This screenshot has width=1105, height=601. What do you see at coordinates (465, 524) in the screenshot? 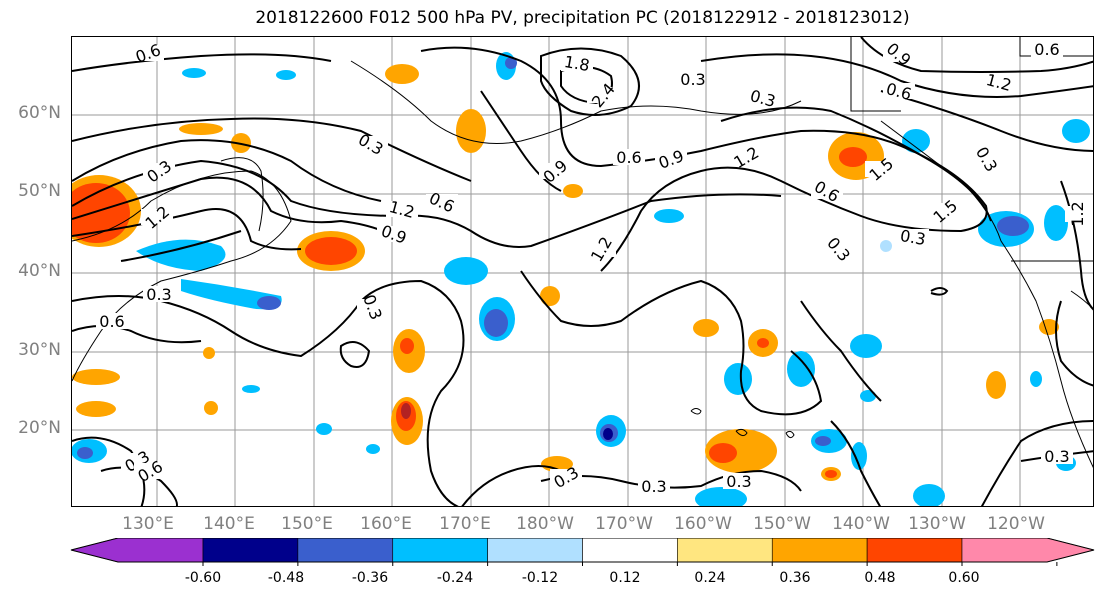
I see `lon-label-170e: 170°E` at bounding box center [465, 524].